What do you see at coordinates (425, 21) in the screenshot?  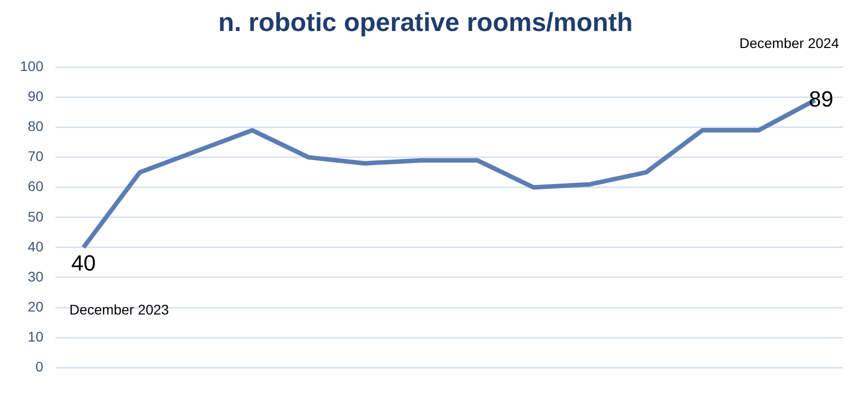 I see `chart-title: n. robotic operative rooms/month` at bounding box center [425, 21].